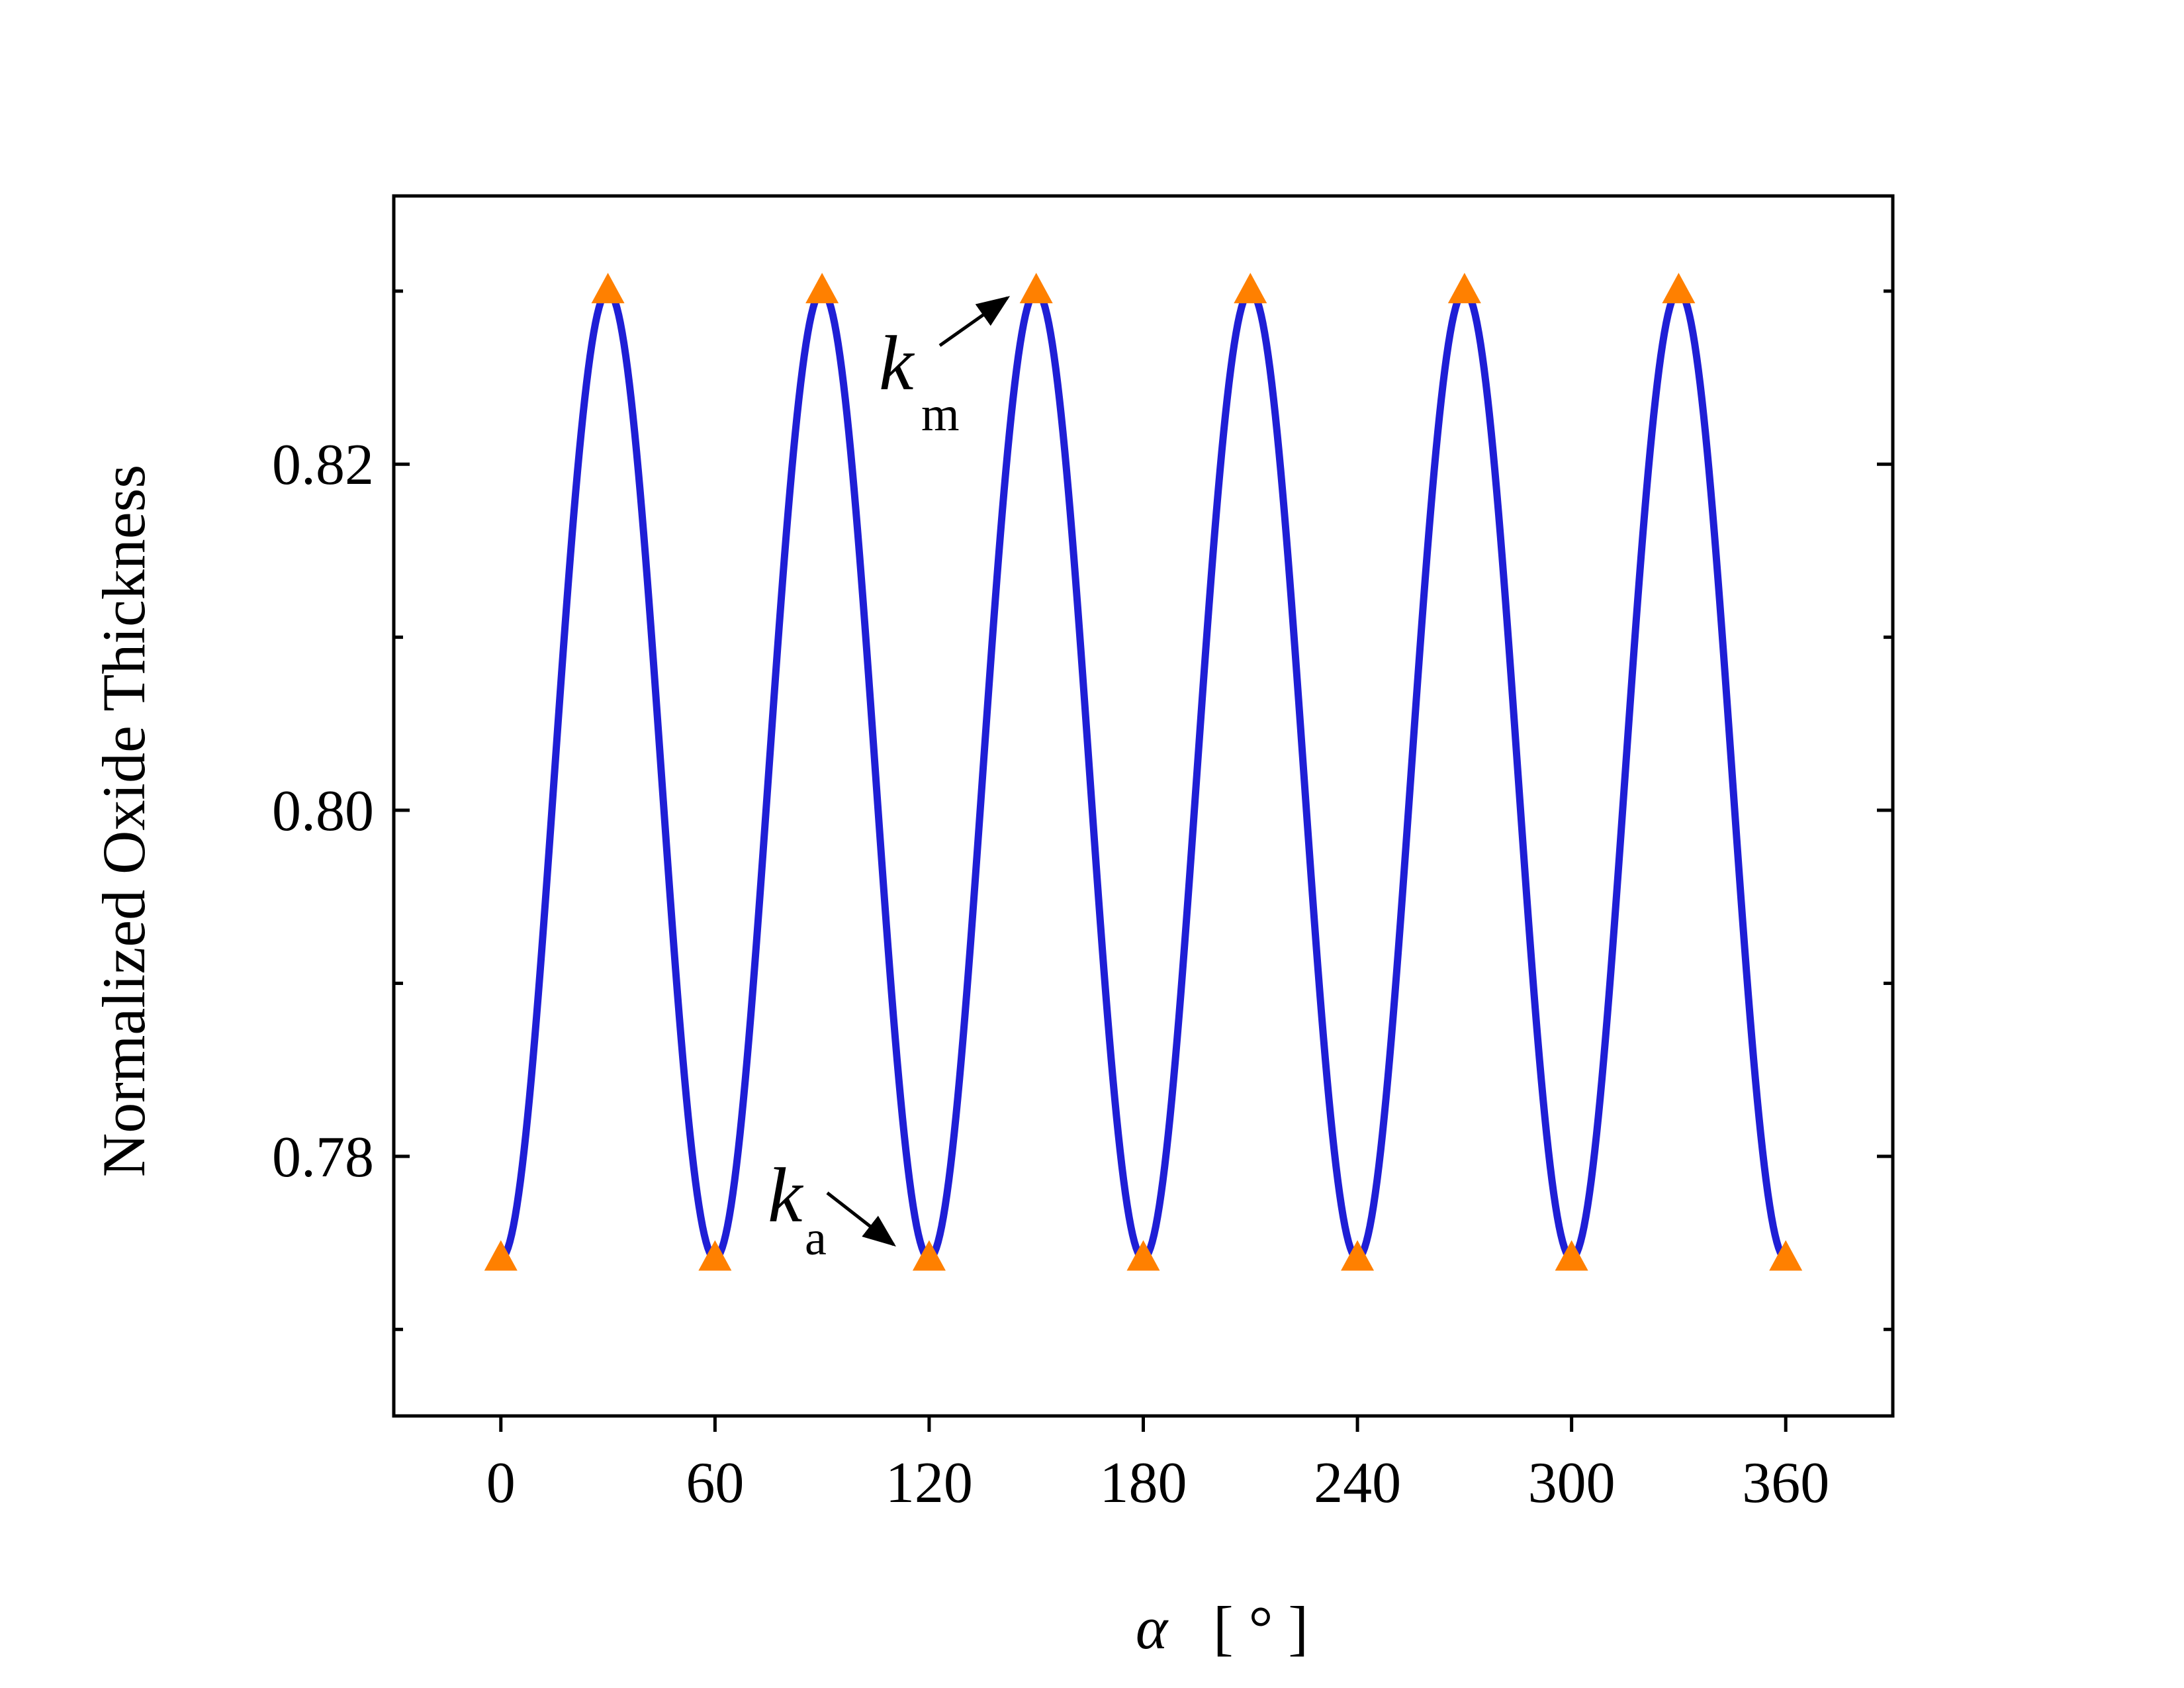 The height and width of the screenshot is (1688, 2184). I want to click on annotation-k-a-subscript: a, so click(816, 1238).